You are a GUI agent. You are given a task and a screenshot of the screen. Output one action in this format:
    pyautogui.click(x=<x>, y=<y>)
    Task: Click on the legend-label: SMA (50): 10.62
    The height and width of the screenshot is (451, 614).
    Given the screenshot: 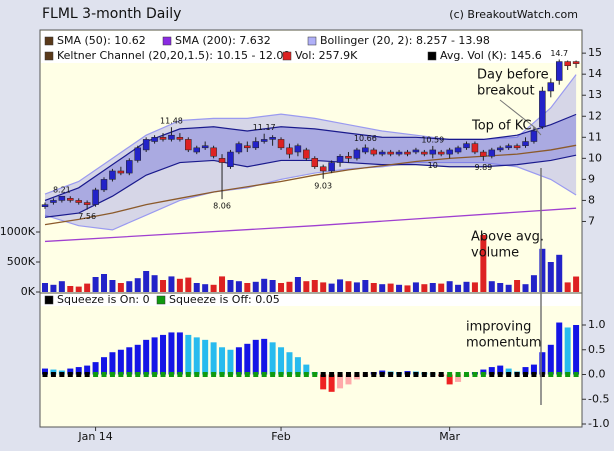 What is the action you would take?
    pyautogui.click(x=101, y=40)
    